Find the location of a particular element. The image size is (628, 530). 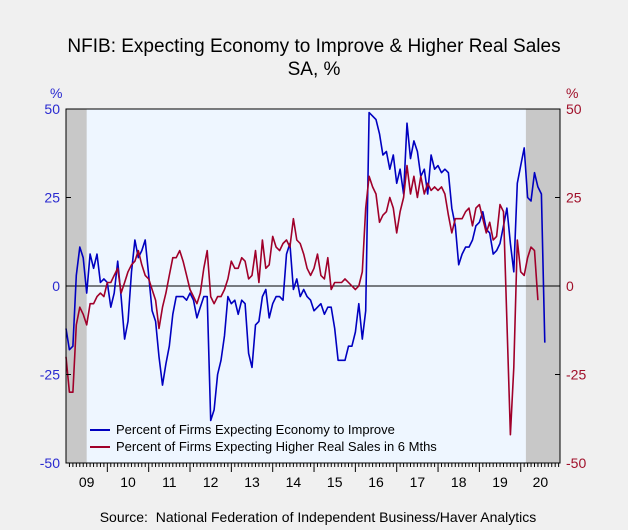

left-tick-label: 25 is located at coordinates (52, 198).